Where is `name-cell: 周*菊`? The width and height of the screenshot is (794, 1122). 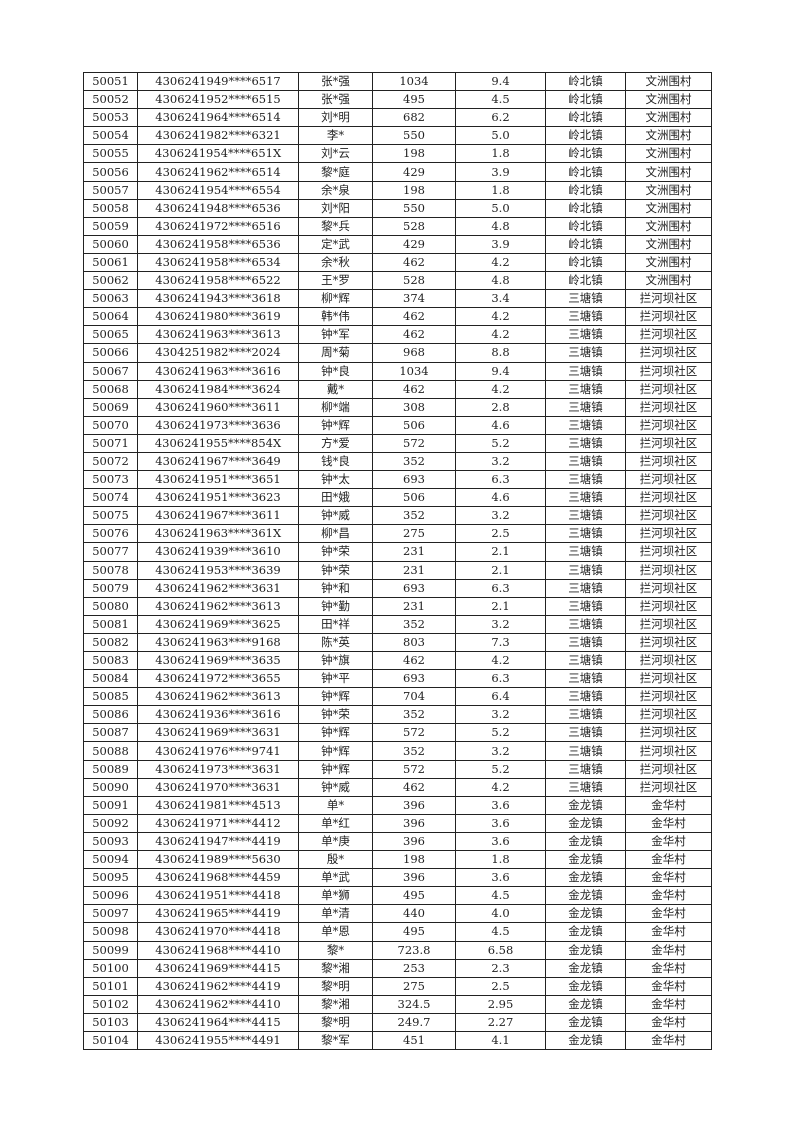 name-cell: 周*菊 is located at coordinates (335, 353).